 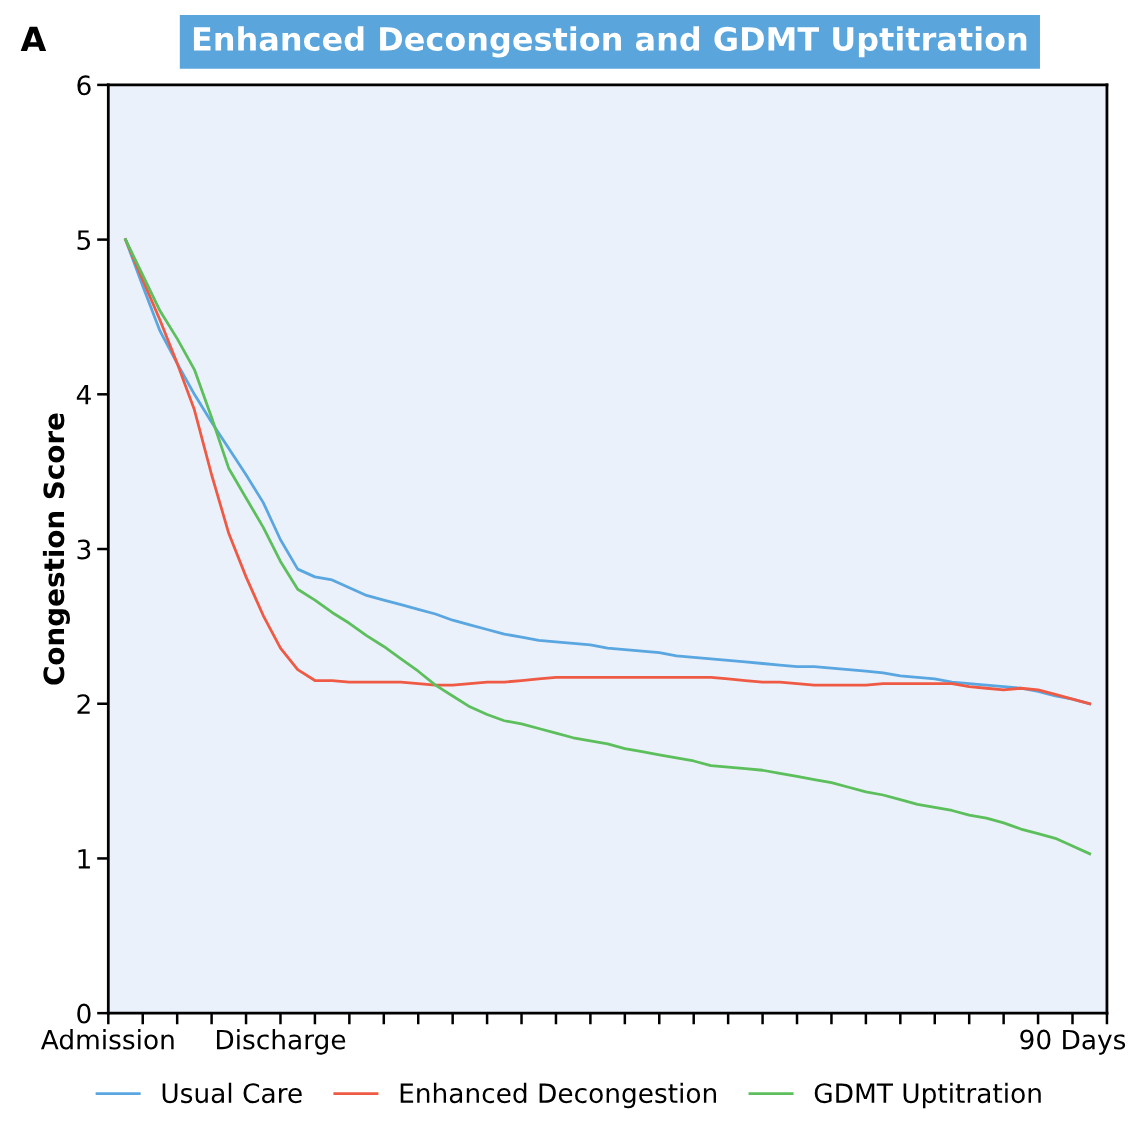 What do you see at coordinates (232, 1093) in the screenshot?
I see `legend-label: Usual Care` at bounding box center [232, 1093].